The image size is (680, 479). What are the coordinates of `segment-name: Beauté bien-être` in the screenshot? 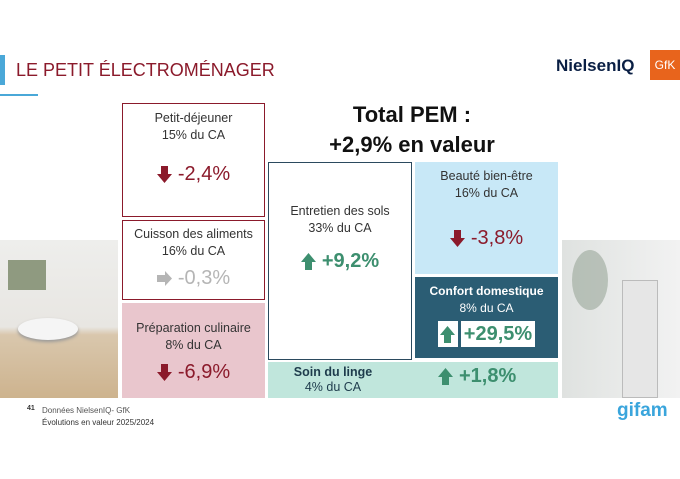 It's located at (486, 176).